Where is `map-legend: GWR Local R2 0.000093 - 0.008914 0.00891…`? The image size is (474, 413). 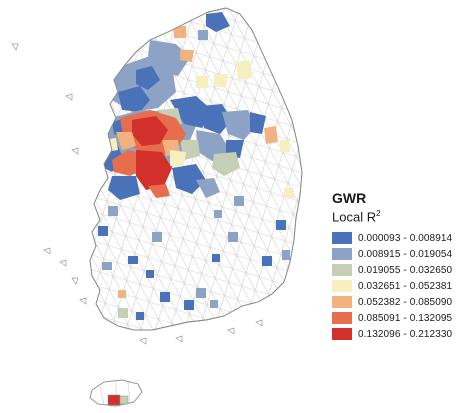
map-legend: GWR Local R2 0.000093 - 0.008914 0.00891… is located at coordinates (403, 266).